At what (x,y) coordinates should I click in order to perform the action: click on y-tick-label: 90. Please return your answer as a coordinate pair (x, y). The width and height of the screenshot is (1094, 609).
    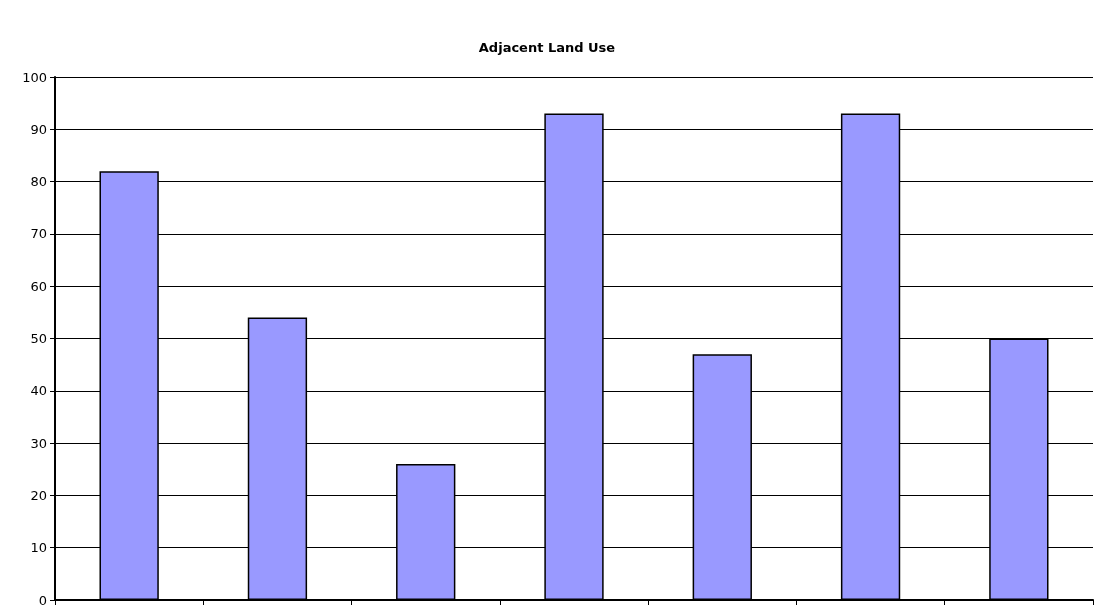
    Looking at the image, I should click on (38, 129).